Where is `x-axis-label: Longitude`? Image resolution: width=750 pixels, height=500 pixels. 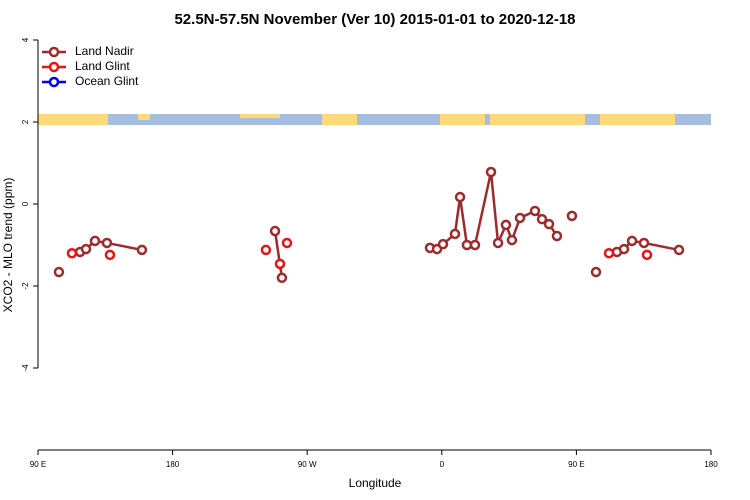
x-axis-label: Longitude is located at coordinates (375, 483).